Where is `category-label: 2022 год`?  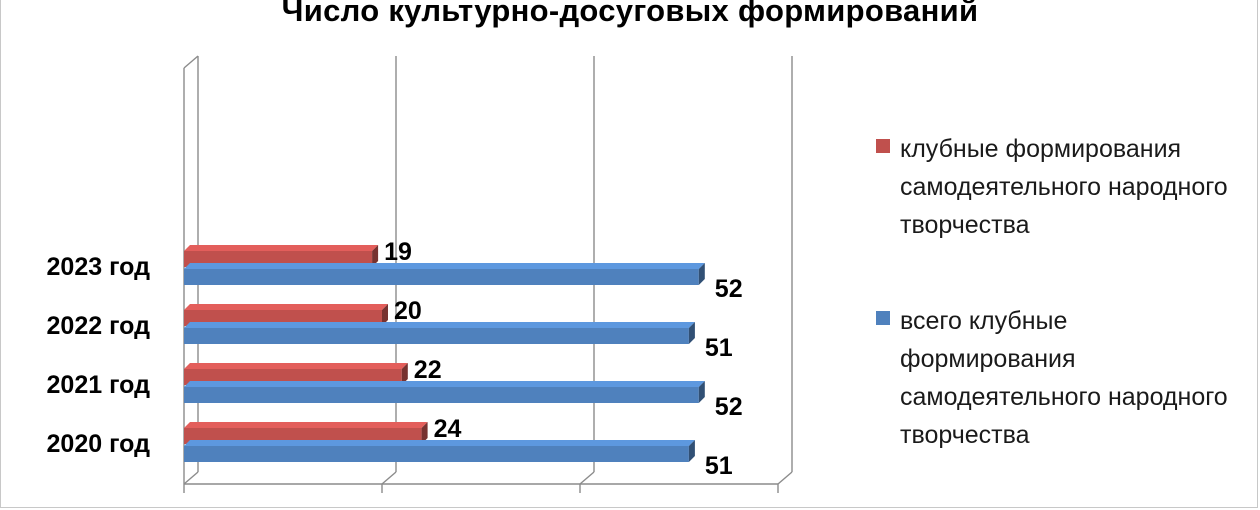 category-label: 2022 год is located at coordinates (99, 326).